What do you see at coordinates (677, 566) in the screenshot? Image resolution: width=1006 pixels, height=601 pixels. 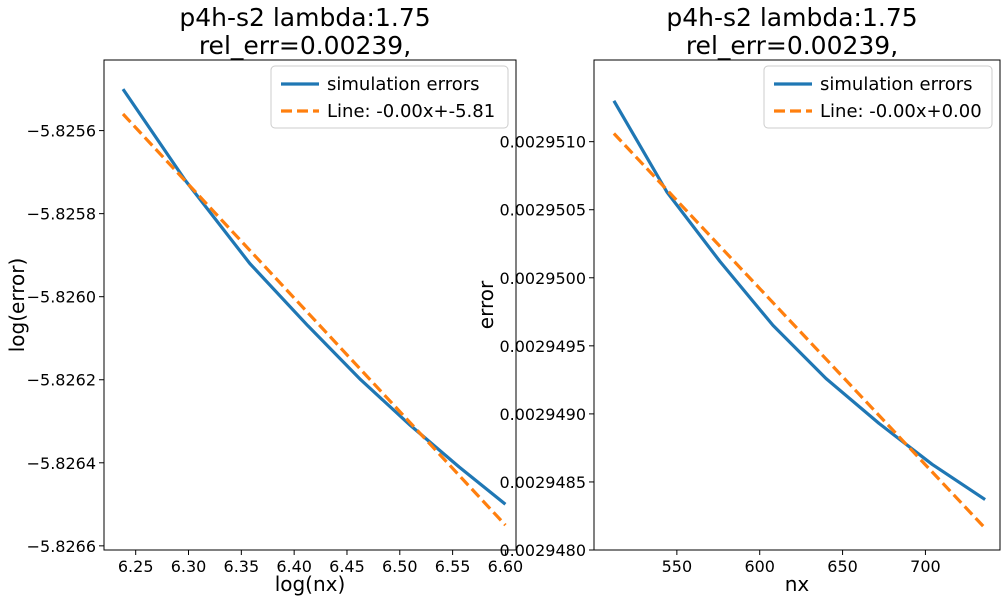 I see `right-x-tick-label: 550` at bounding box center [677, 566].